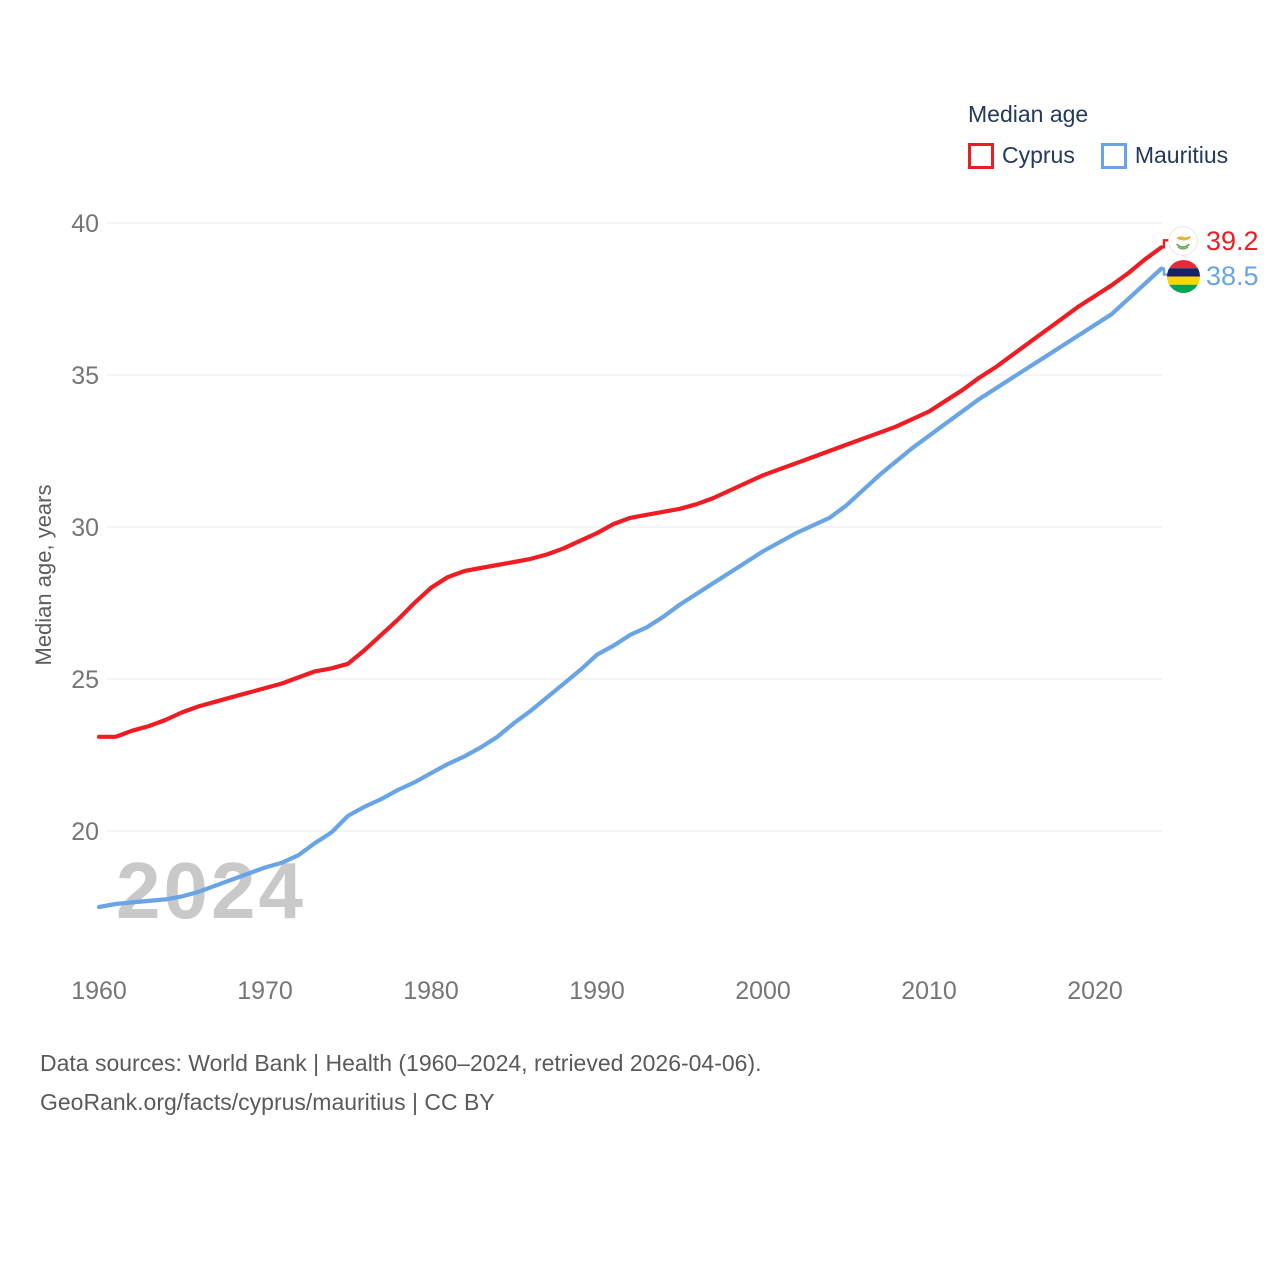  What do you see at coordinates (85, 832) in the screenshot?
I see `y-tick-label: 20` at bounding box center [85, 832].